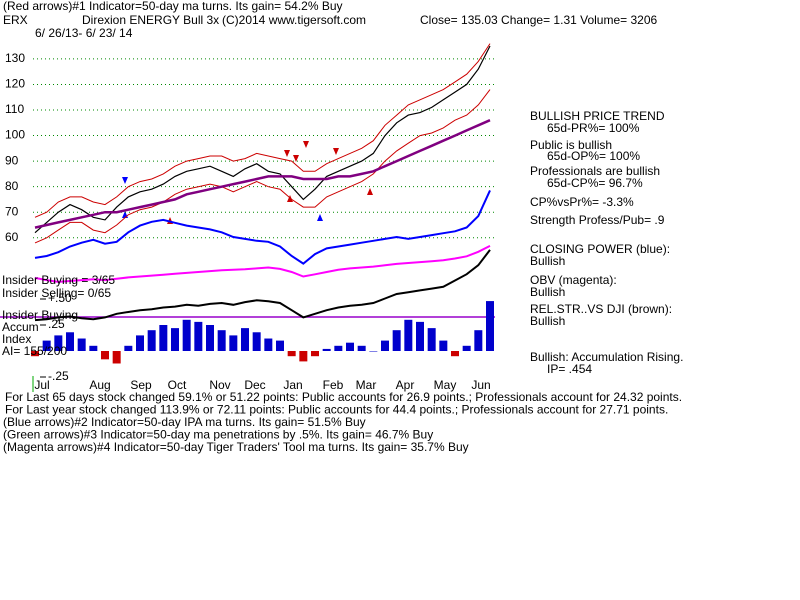 This screenshot has height=600, width=800. What do you see at coordinates (571, 145) in the screenshot?
I see `right-panel-text: Public is bullish` at bounding box center [571, 145].